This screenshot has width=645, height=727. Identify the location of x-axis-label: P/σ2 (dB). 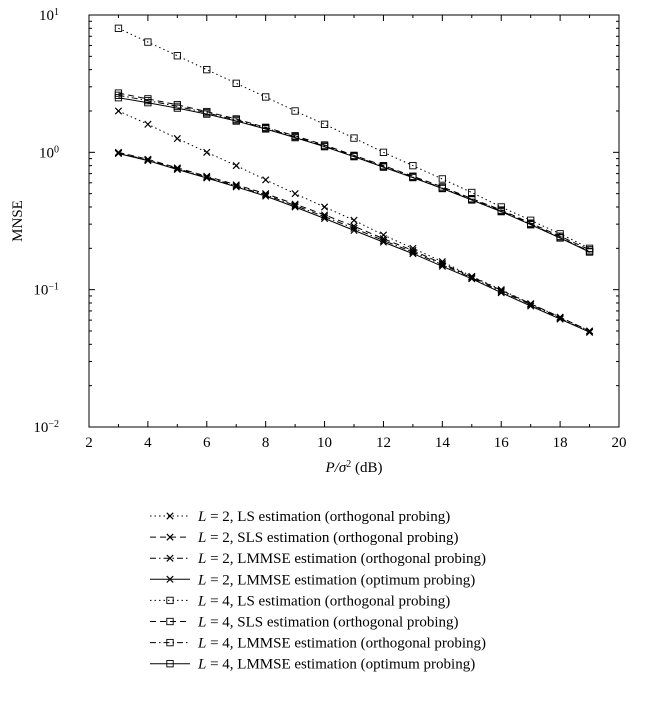
(354, 468).